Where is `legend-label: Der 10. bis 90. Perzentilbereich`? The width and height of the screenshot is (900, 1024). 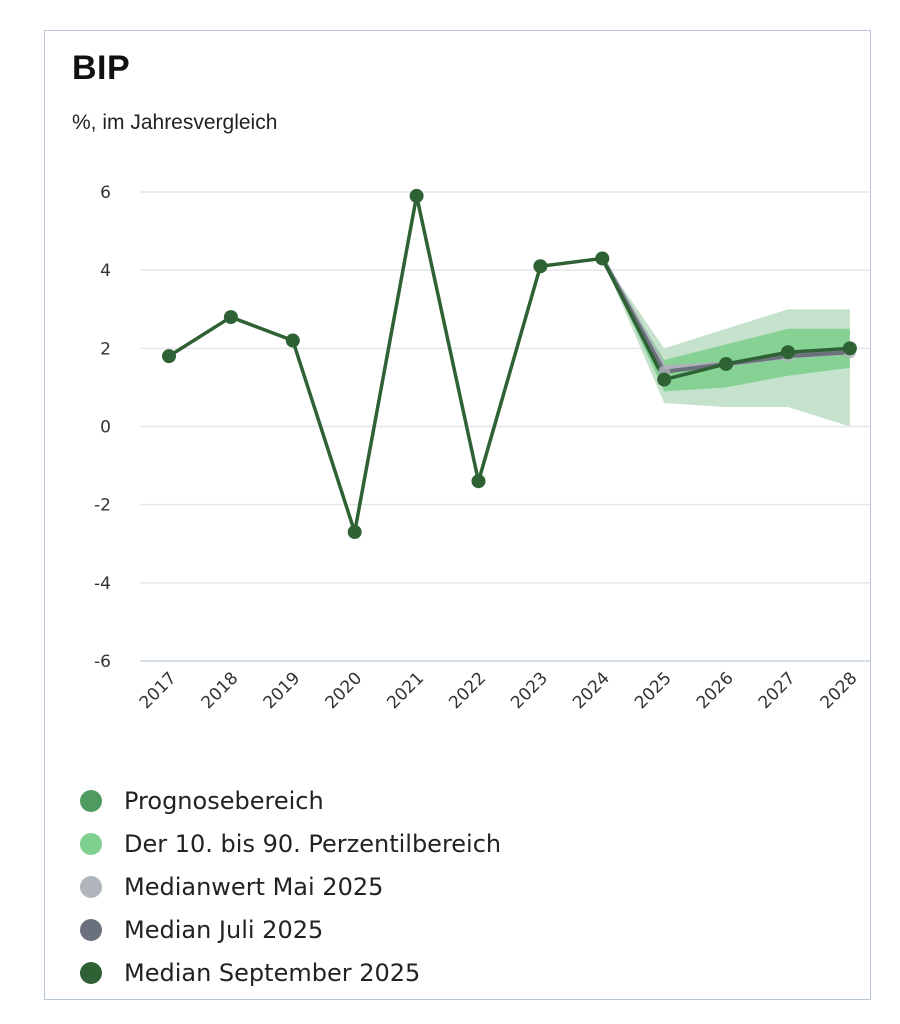
legend-label: Der 10. bis 90. Perzentilbereich is located at coordinates (313, 843).